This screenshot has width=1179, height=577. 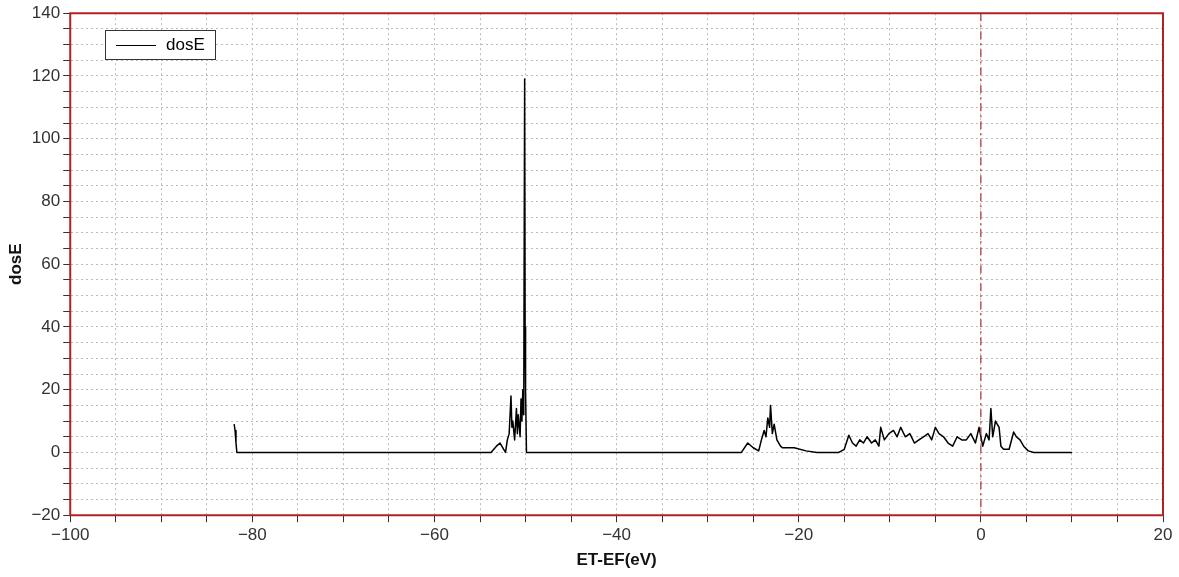 I want to click on y-tick-label: 140, so click(x=46, y=12).